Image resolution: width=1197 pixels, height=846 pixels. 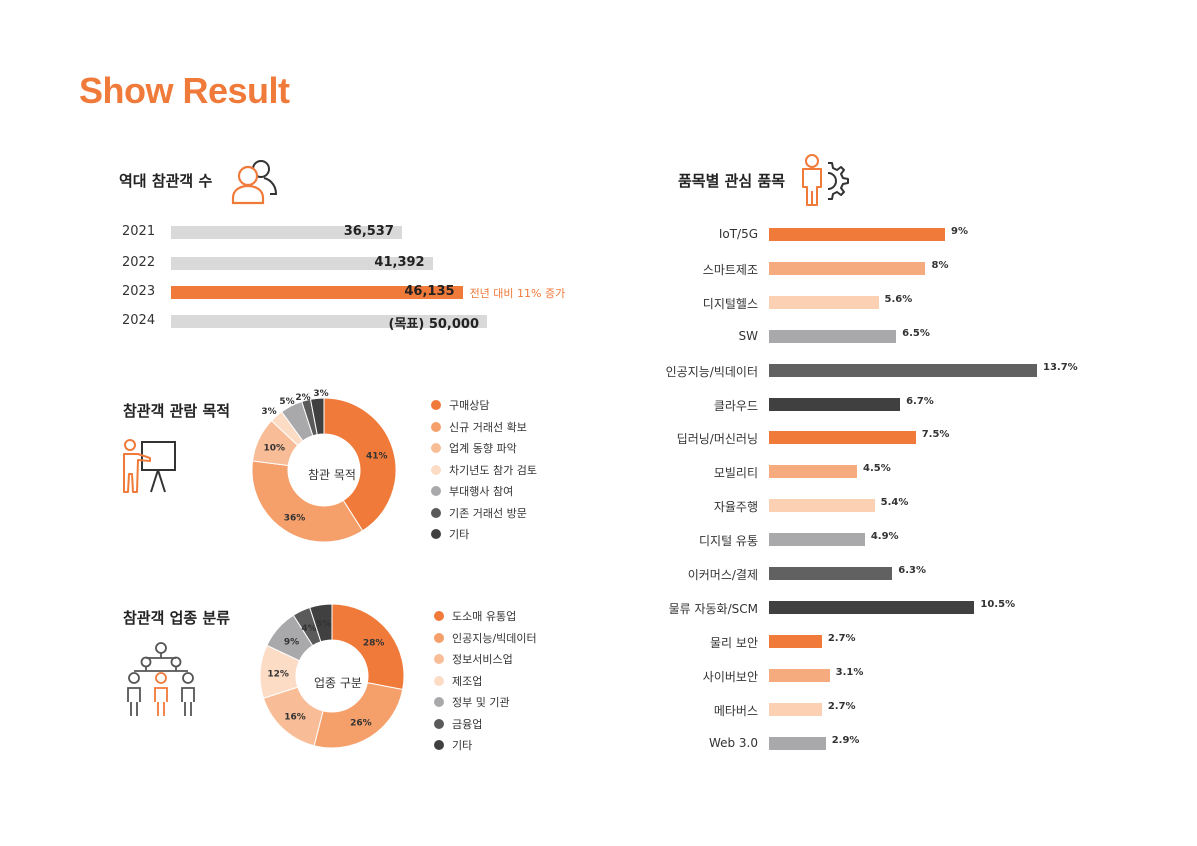 What do you see at coordinates (161, 679) in the screenshot?
I see `organization-icon` at bounding box center [161, 679].